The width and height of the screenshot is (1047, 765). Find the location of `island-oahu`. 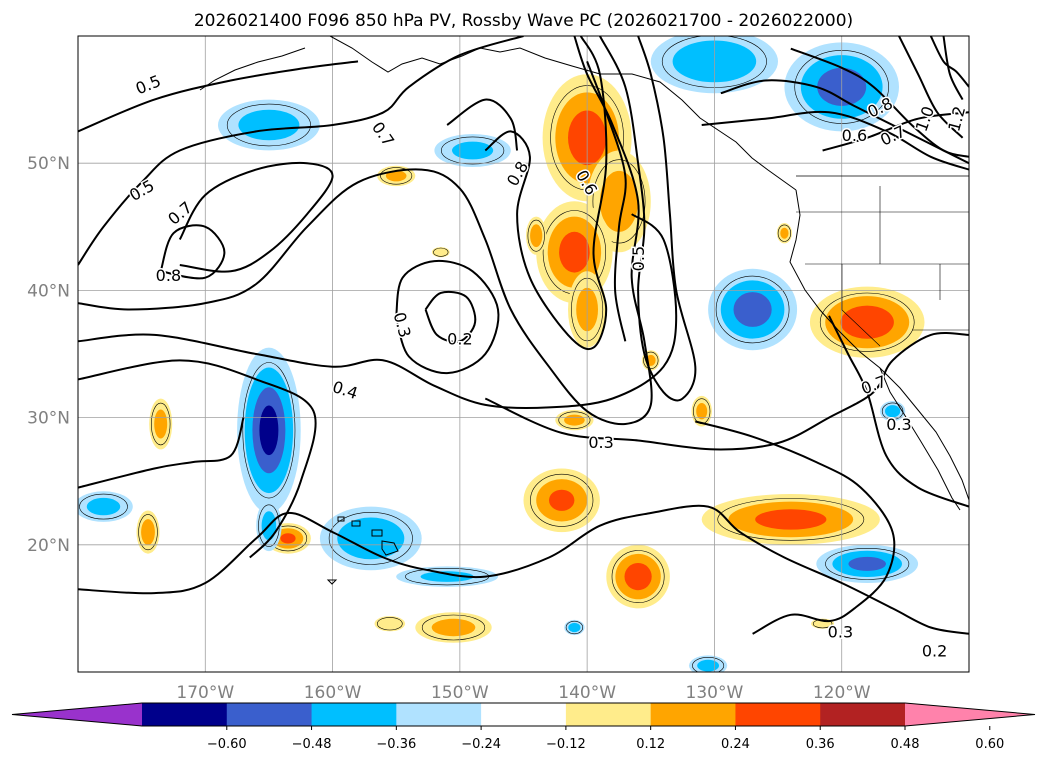

island-oahu is located at coordinates (356, 523).